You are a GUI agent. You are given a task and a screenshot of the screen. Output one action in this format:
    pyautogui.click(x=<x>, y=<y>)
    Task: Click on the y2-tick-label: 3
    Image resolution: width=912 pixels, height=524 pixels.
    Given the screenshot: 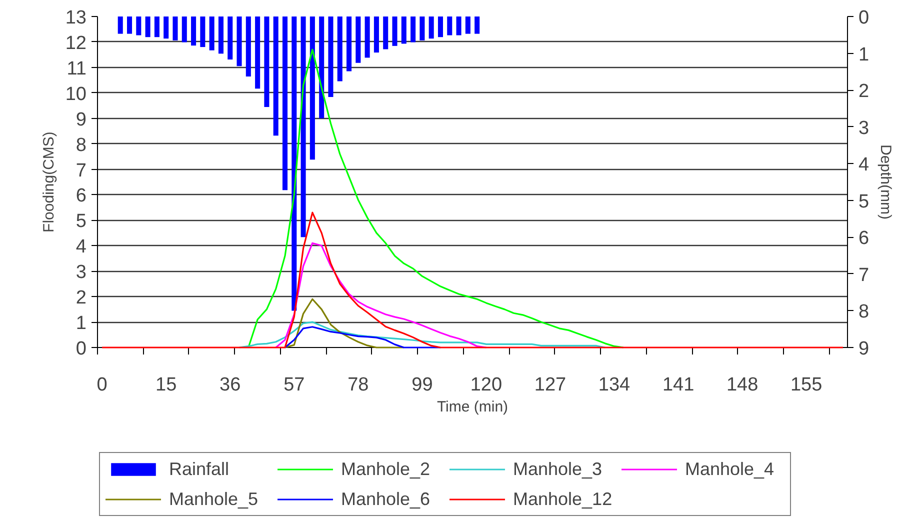 What is the action you would take?
    pyautogui.click(x=864, y=128)
    